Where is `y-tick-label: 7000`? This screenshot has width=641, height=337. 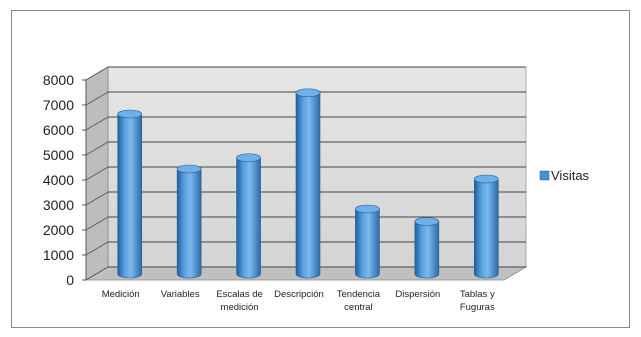
y-tick-label: 7000 is located at coordinates (58, 105).